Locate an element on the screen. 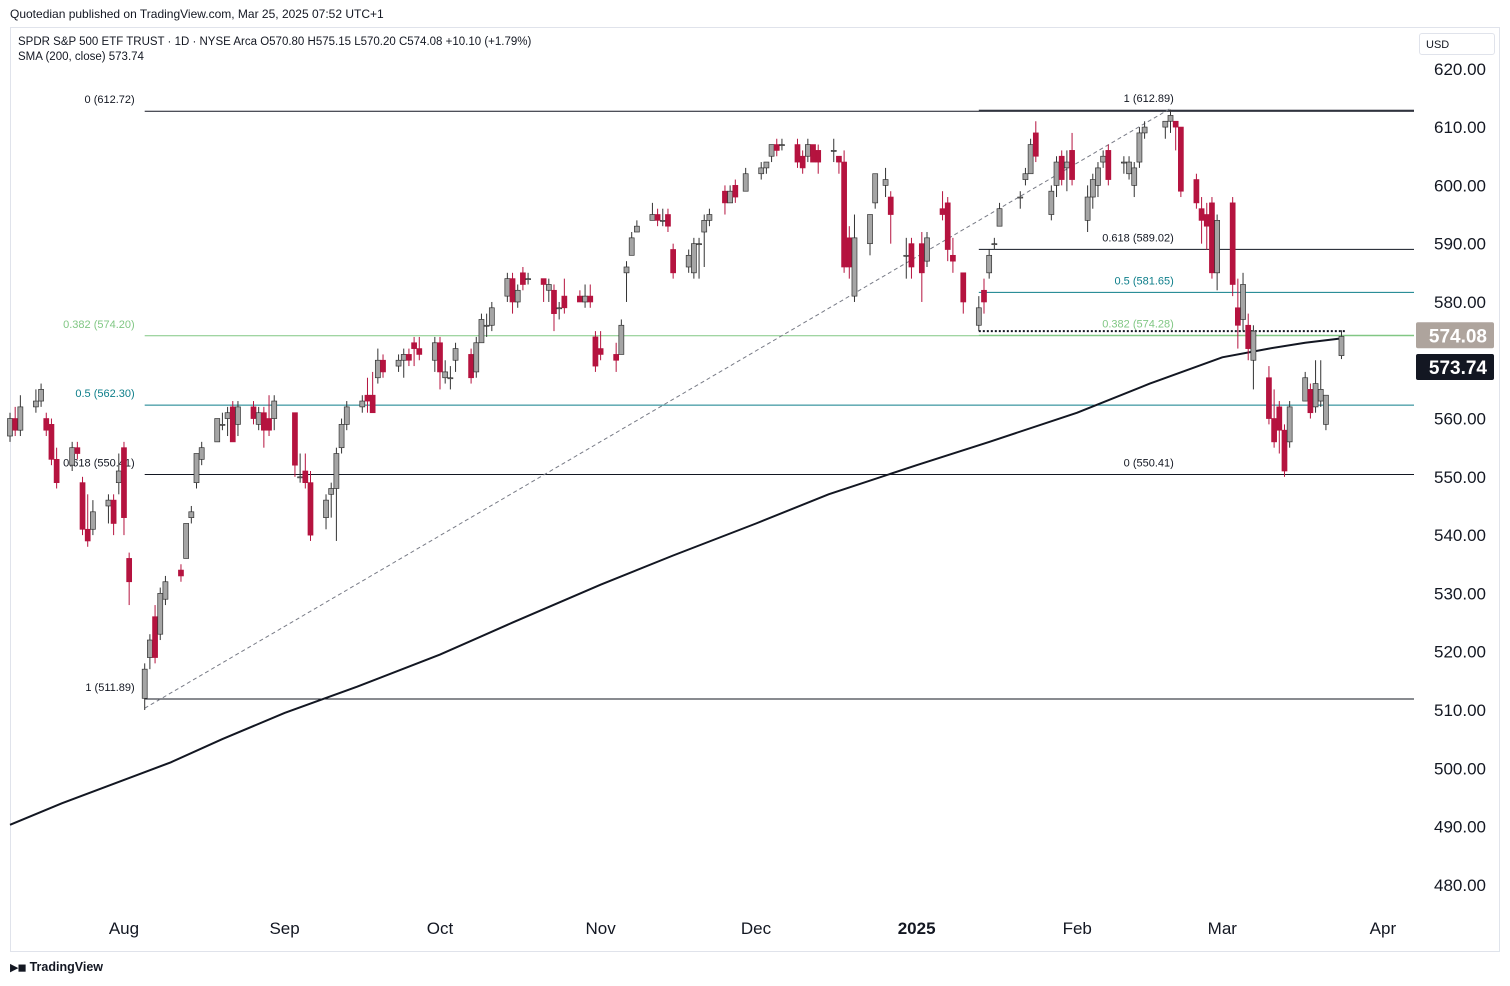 This screenshot has height=986, width=1510. sma-indicator-line: SMA (200, close) 573.74 is located at coordinates (81, 57).